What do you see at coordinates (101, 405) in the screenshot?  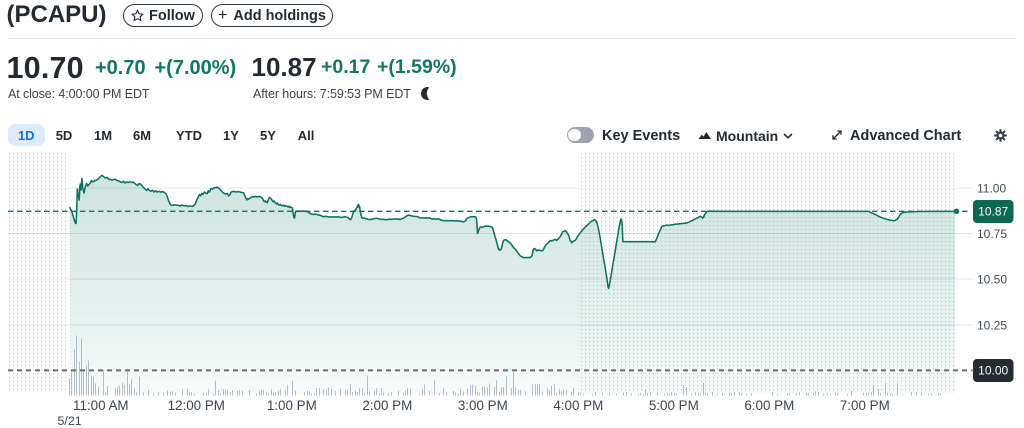 I see `svg-text: 11:00 AM` at bounding box center [101, 405].